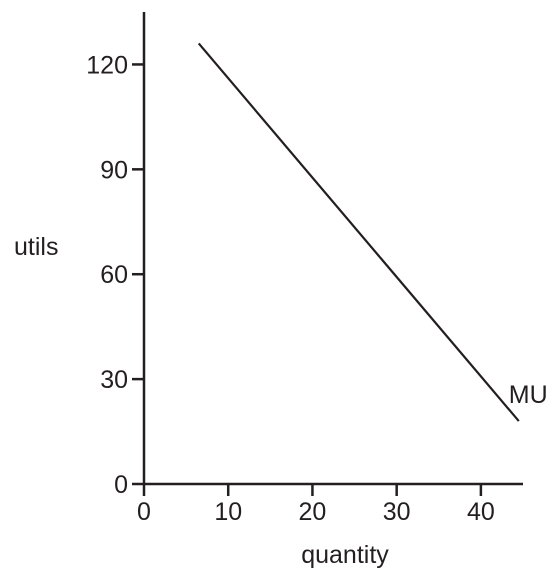 This screenshot has width=553, height=573. What do you see at coordinates (36, 247) in the screenshot?
I see `y-axis-label: utils` at bounding box center [36, 247].